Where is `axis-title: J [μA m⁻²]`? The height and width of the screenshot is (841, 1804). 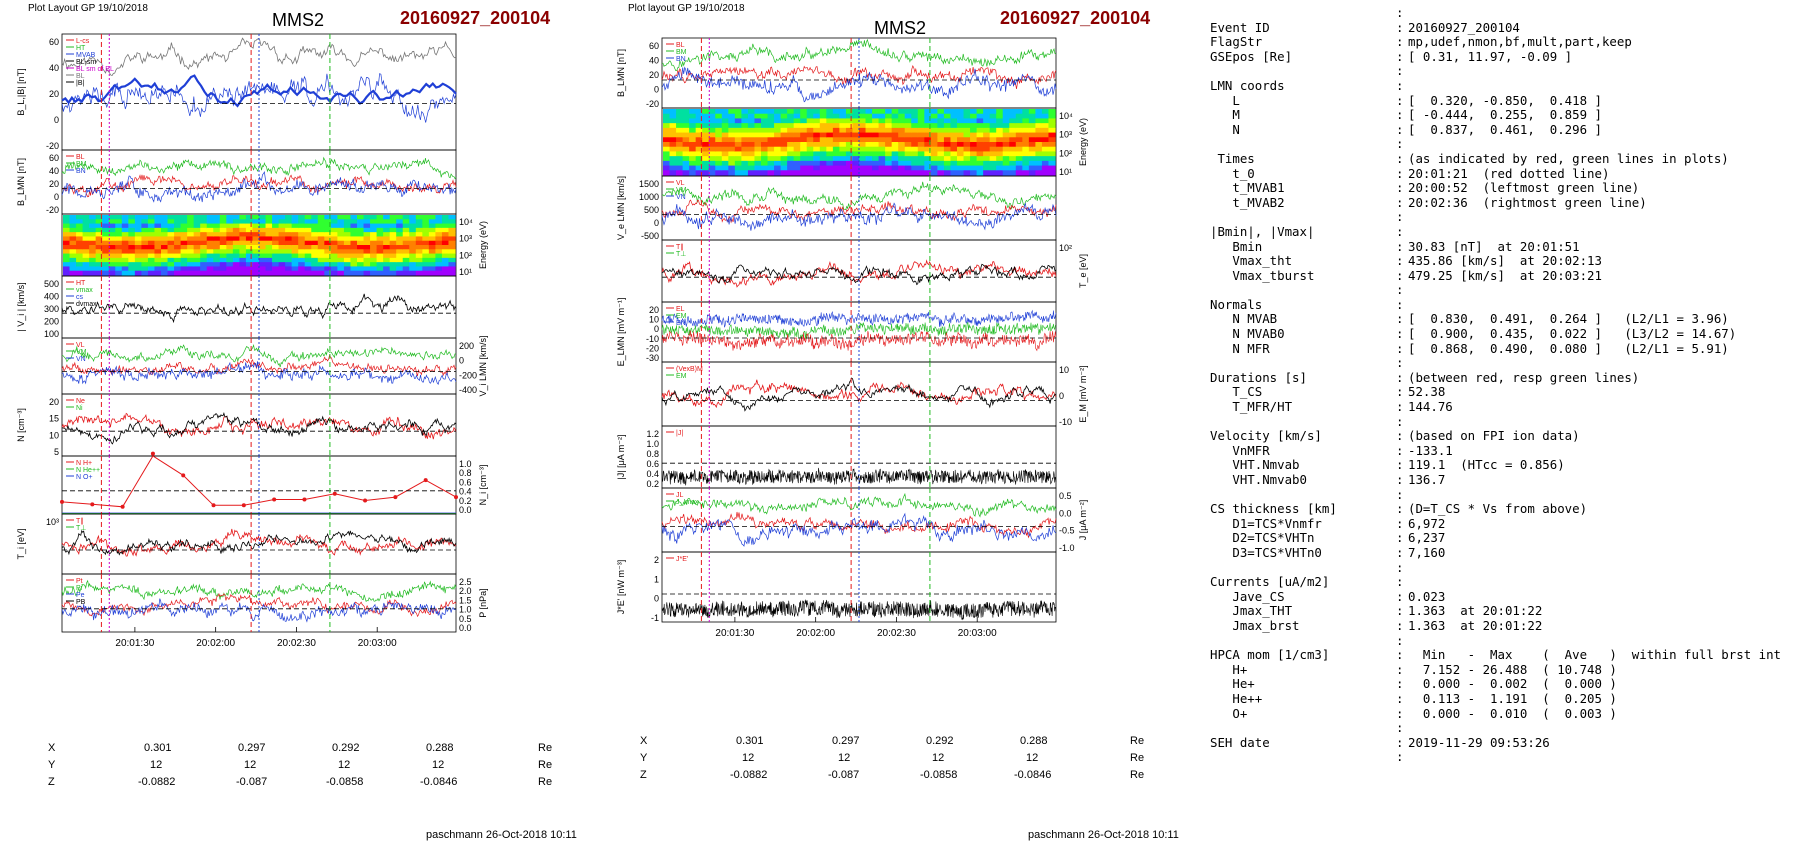
axis-title: J [μA m⁻²] is located at coordinates (1083, 520).